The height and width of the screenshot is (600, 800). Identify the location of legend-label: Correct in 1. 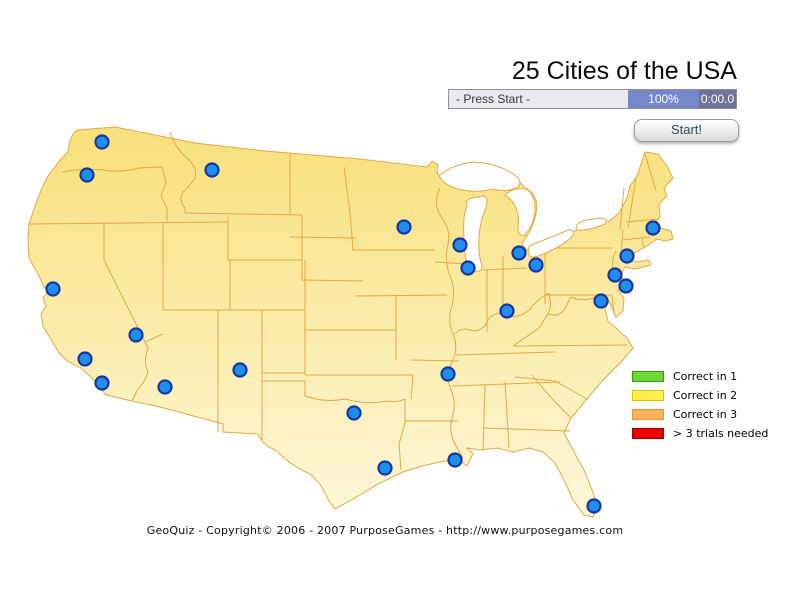
(705, 376).